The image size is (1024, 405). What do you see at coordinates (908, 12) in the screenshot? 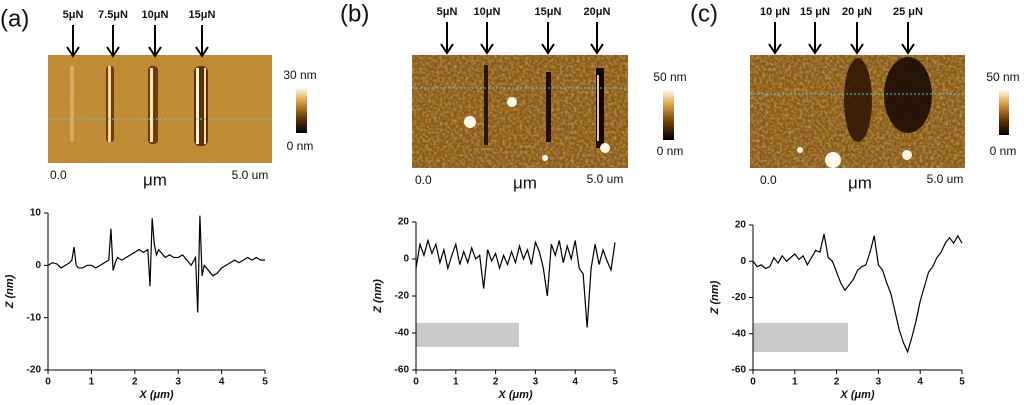
I see `force-label: 25 μN` at bounding box center [908, 12].